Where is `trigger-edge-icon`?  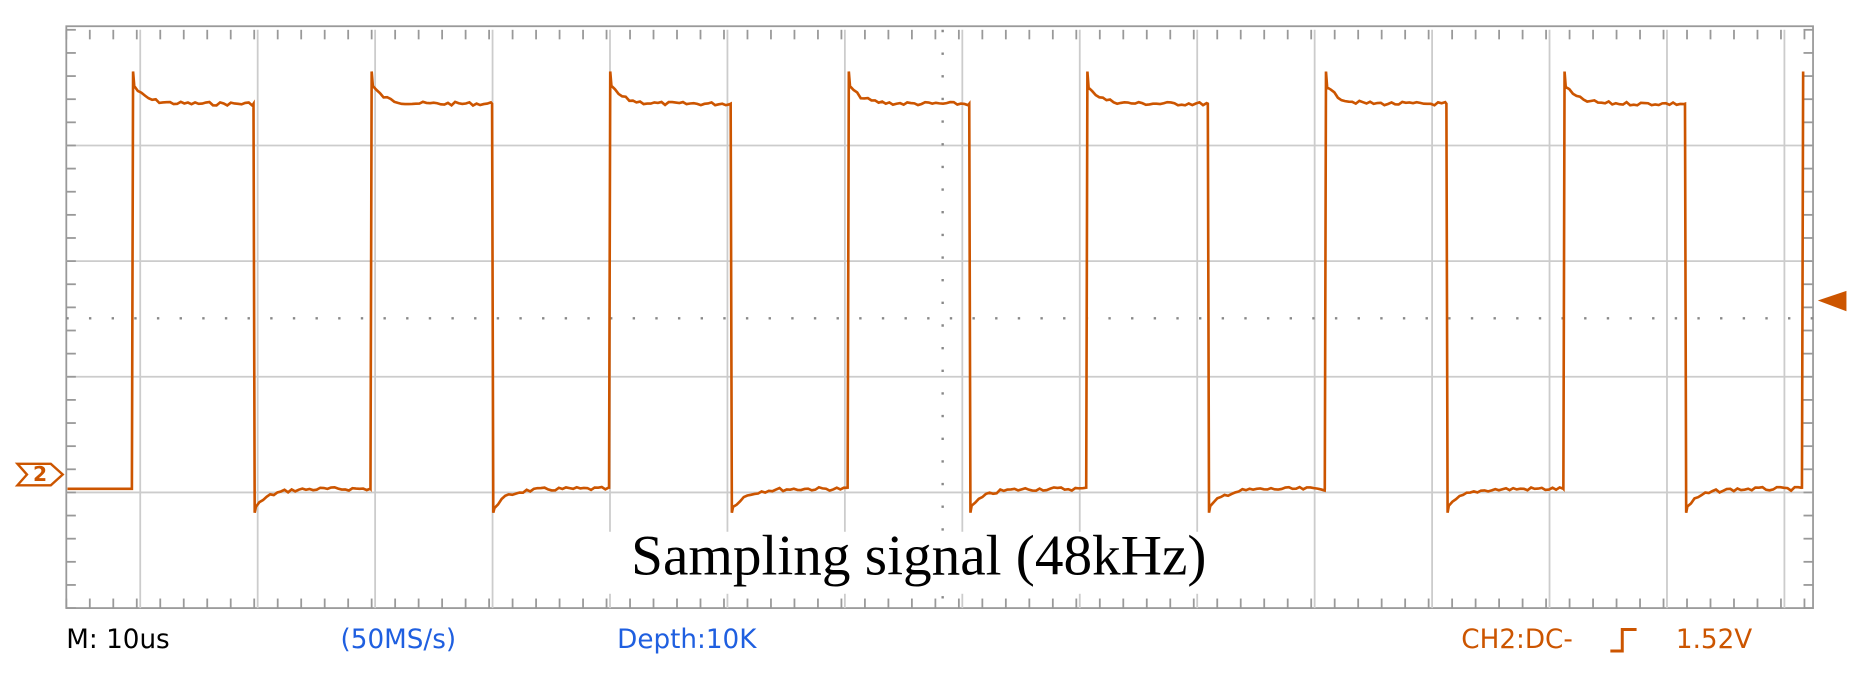
trigger-edge-icon is located at coordinates (1623, 640).